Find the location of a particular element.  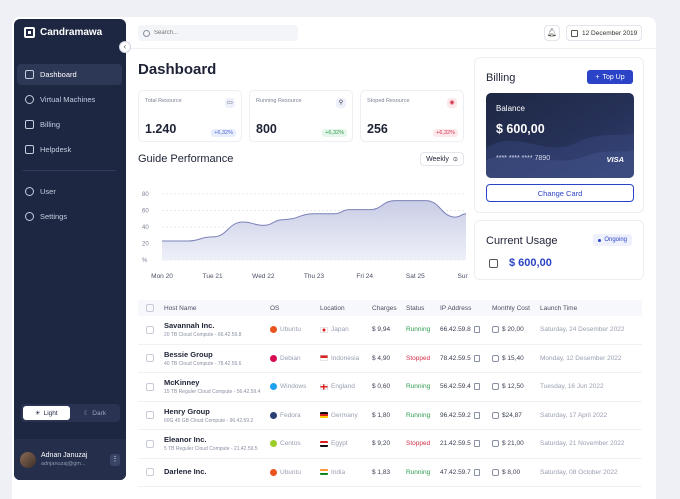

header-status: Status is located at coordinates (415, 308).